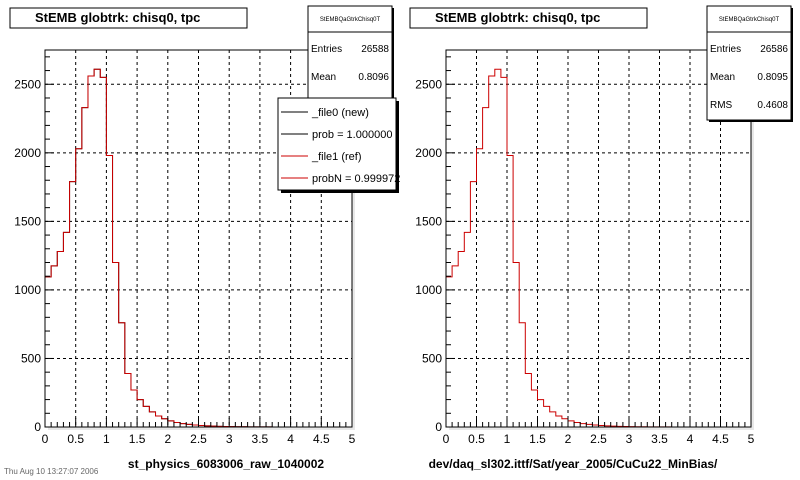  I want to click on stats-value: 26586, so click(774, 49).